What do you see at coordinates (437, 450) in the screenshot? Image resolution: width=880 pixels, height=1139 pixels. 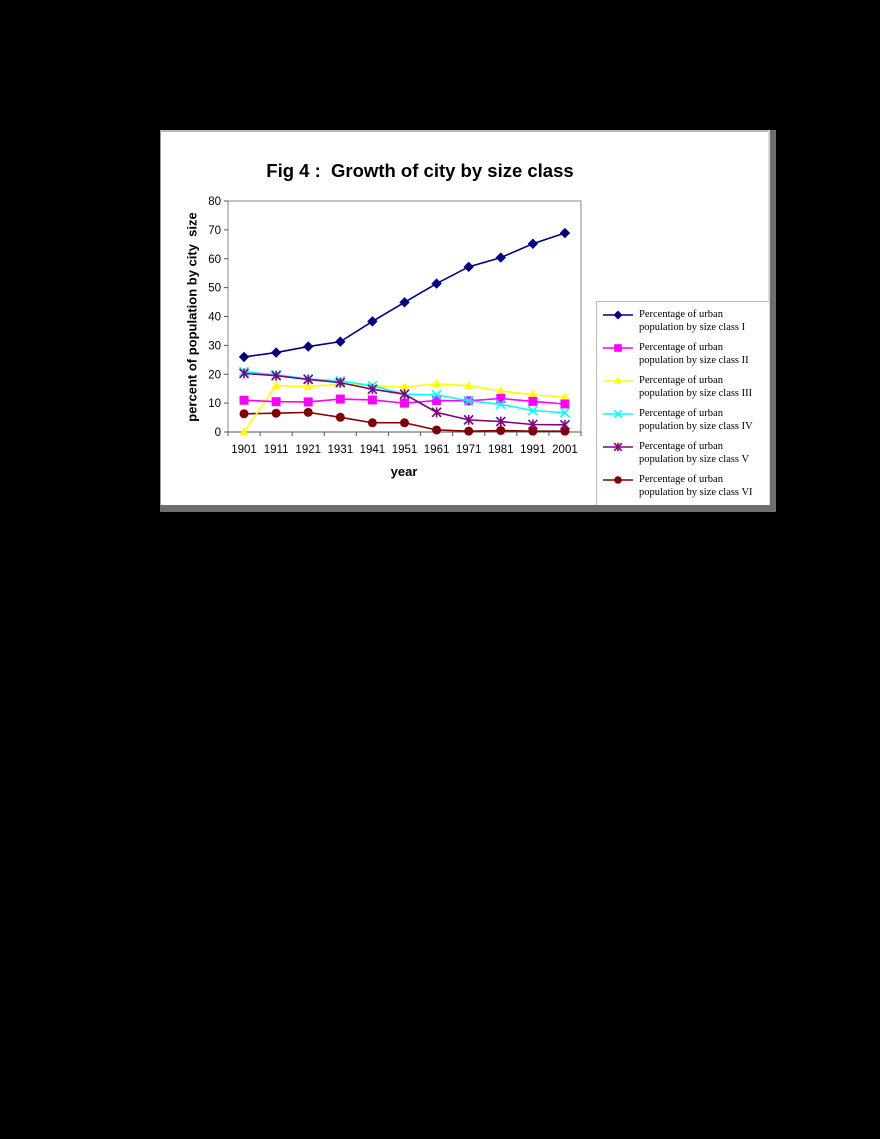 I see `x-tick-label: 1961` at bounding box center [437, 450].